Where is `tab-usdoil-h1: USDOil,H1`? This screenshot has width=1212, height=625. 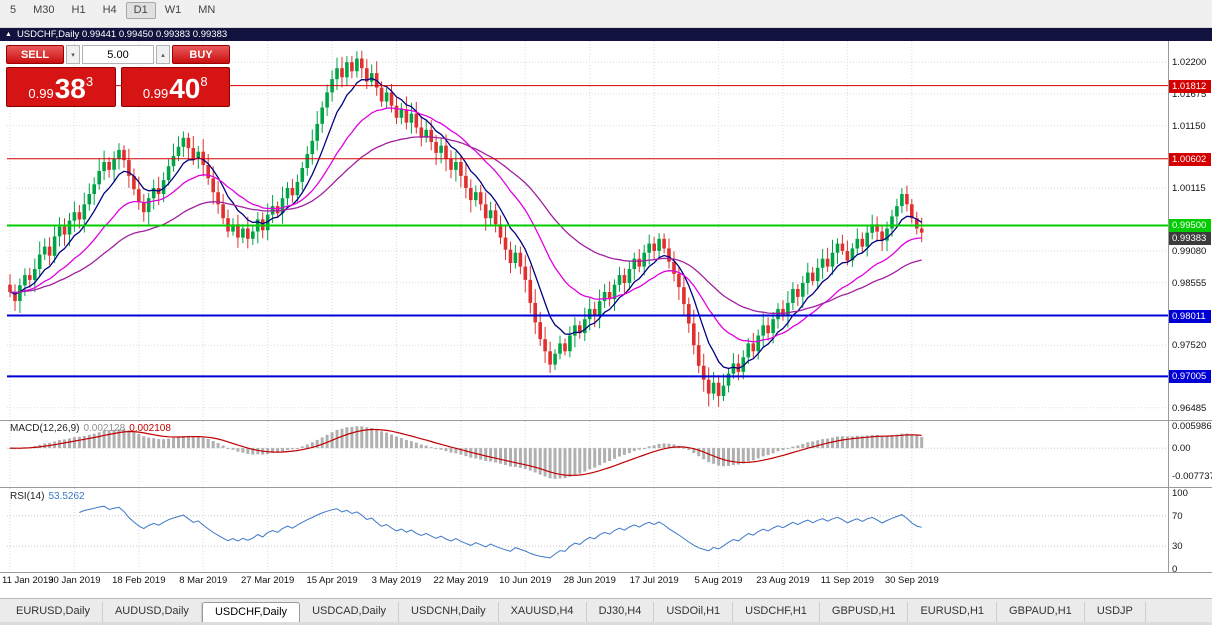
tab-usdoil-h1: USDOil,H1 is located at coordinates (694, 612).